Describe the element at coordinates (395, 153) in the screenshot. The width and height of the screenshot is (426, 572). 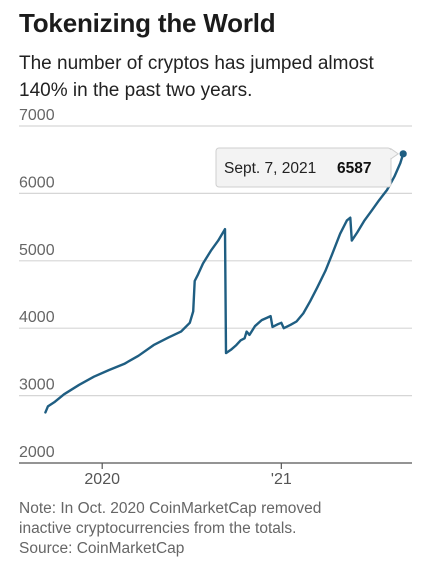
I see `callout-pointer` at that location.